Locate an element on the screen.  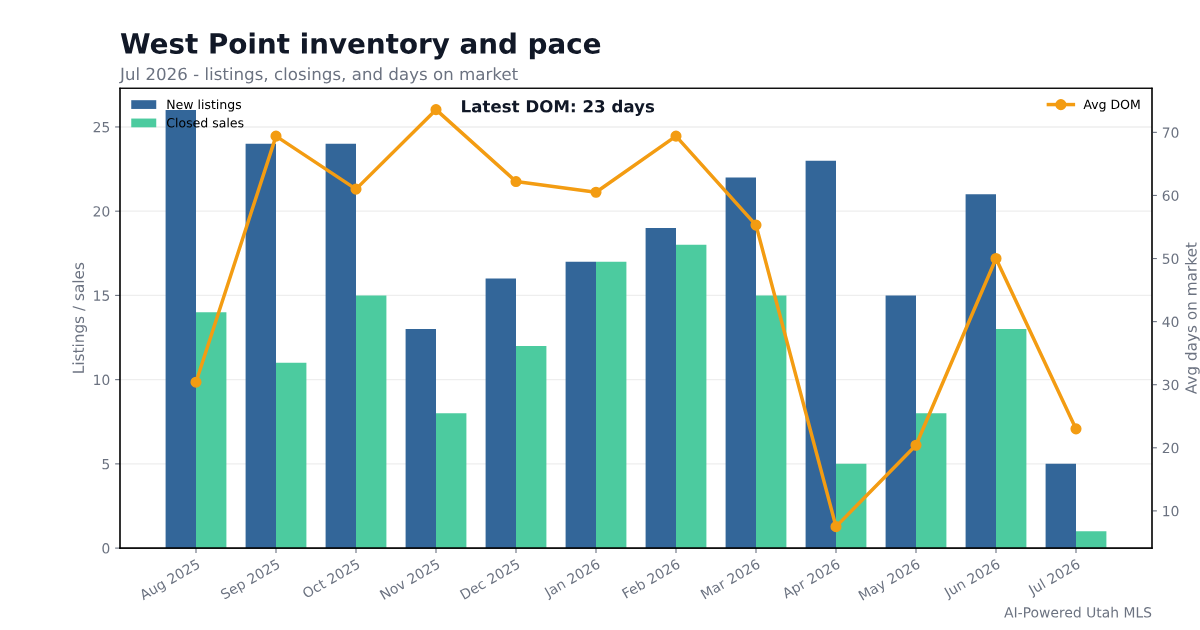
y-tick-label: 10 is located at coordinates (102, 380).